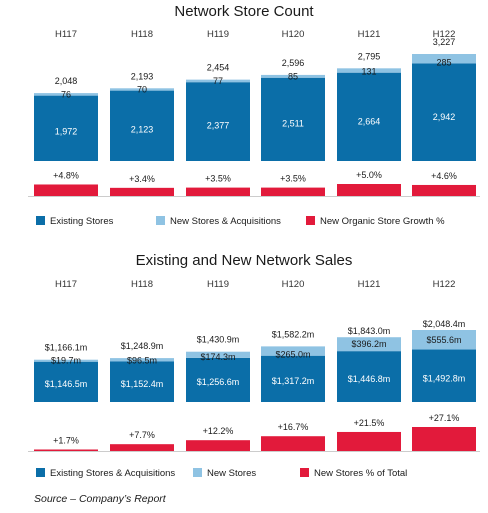  I want to click on network-sales-existing-value-label: $1,256.6m, so click(218, 382).